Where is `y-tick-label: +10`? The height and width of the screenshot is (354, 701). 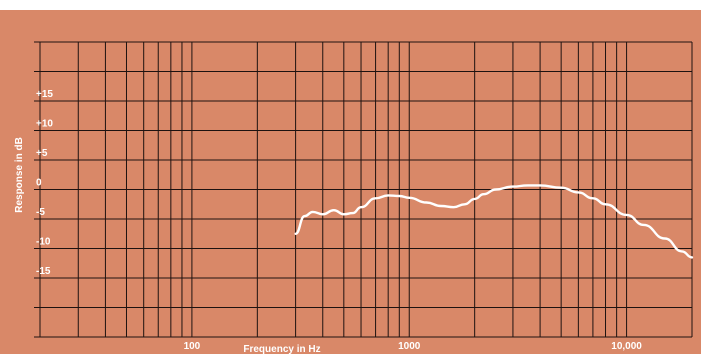
y-tick-label: +10 is located at coordinates (44, 124).